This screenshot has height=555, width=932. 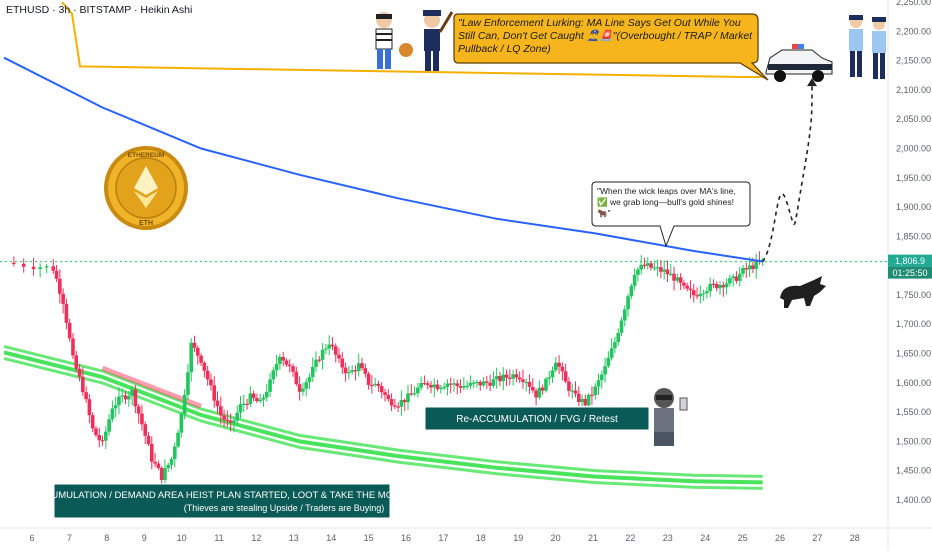 I want to click on wick-speech-bubble, so click(x=671, y=214).